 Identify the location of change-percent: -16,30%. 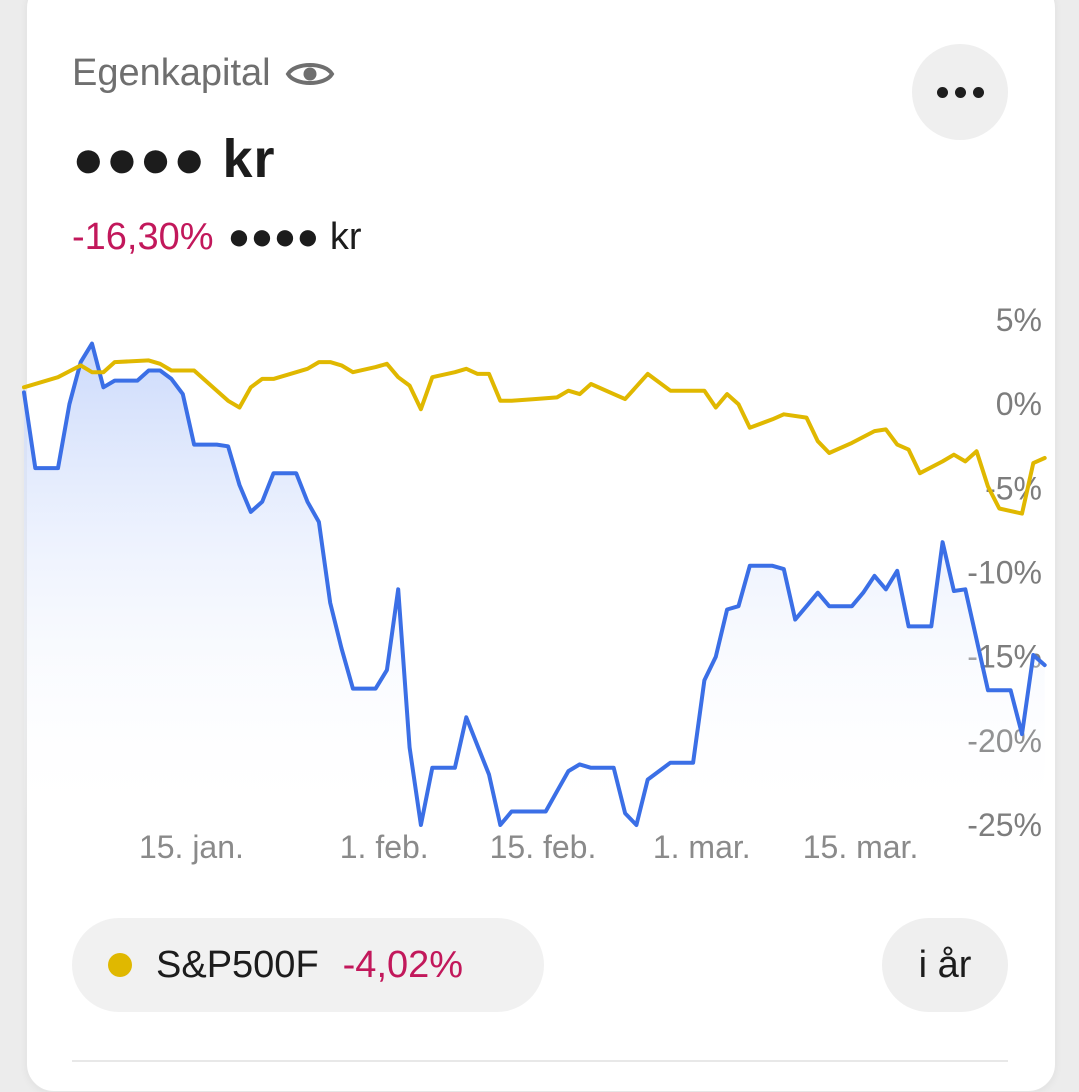
(143, 237).